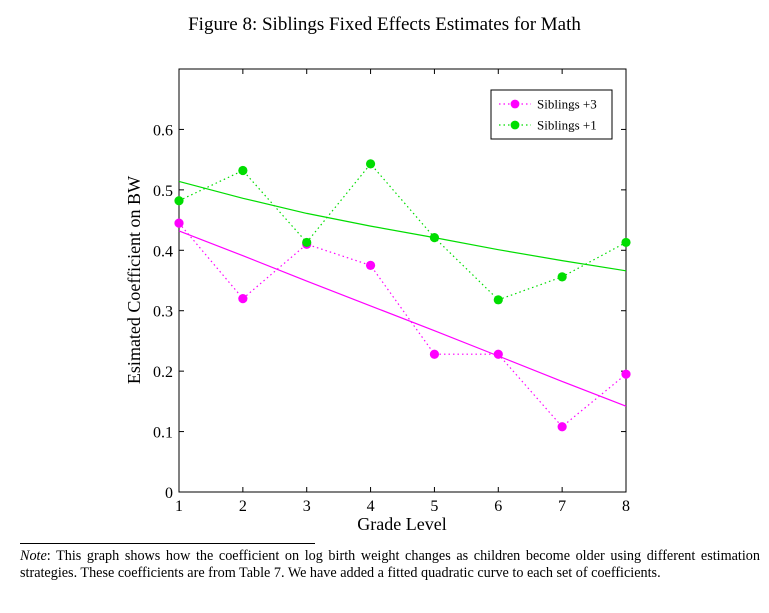  Describe the element at coordinates (163, 130) in the screenshot. I see `y-tick-label: 0.6` at that location.